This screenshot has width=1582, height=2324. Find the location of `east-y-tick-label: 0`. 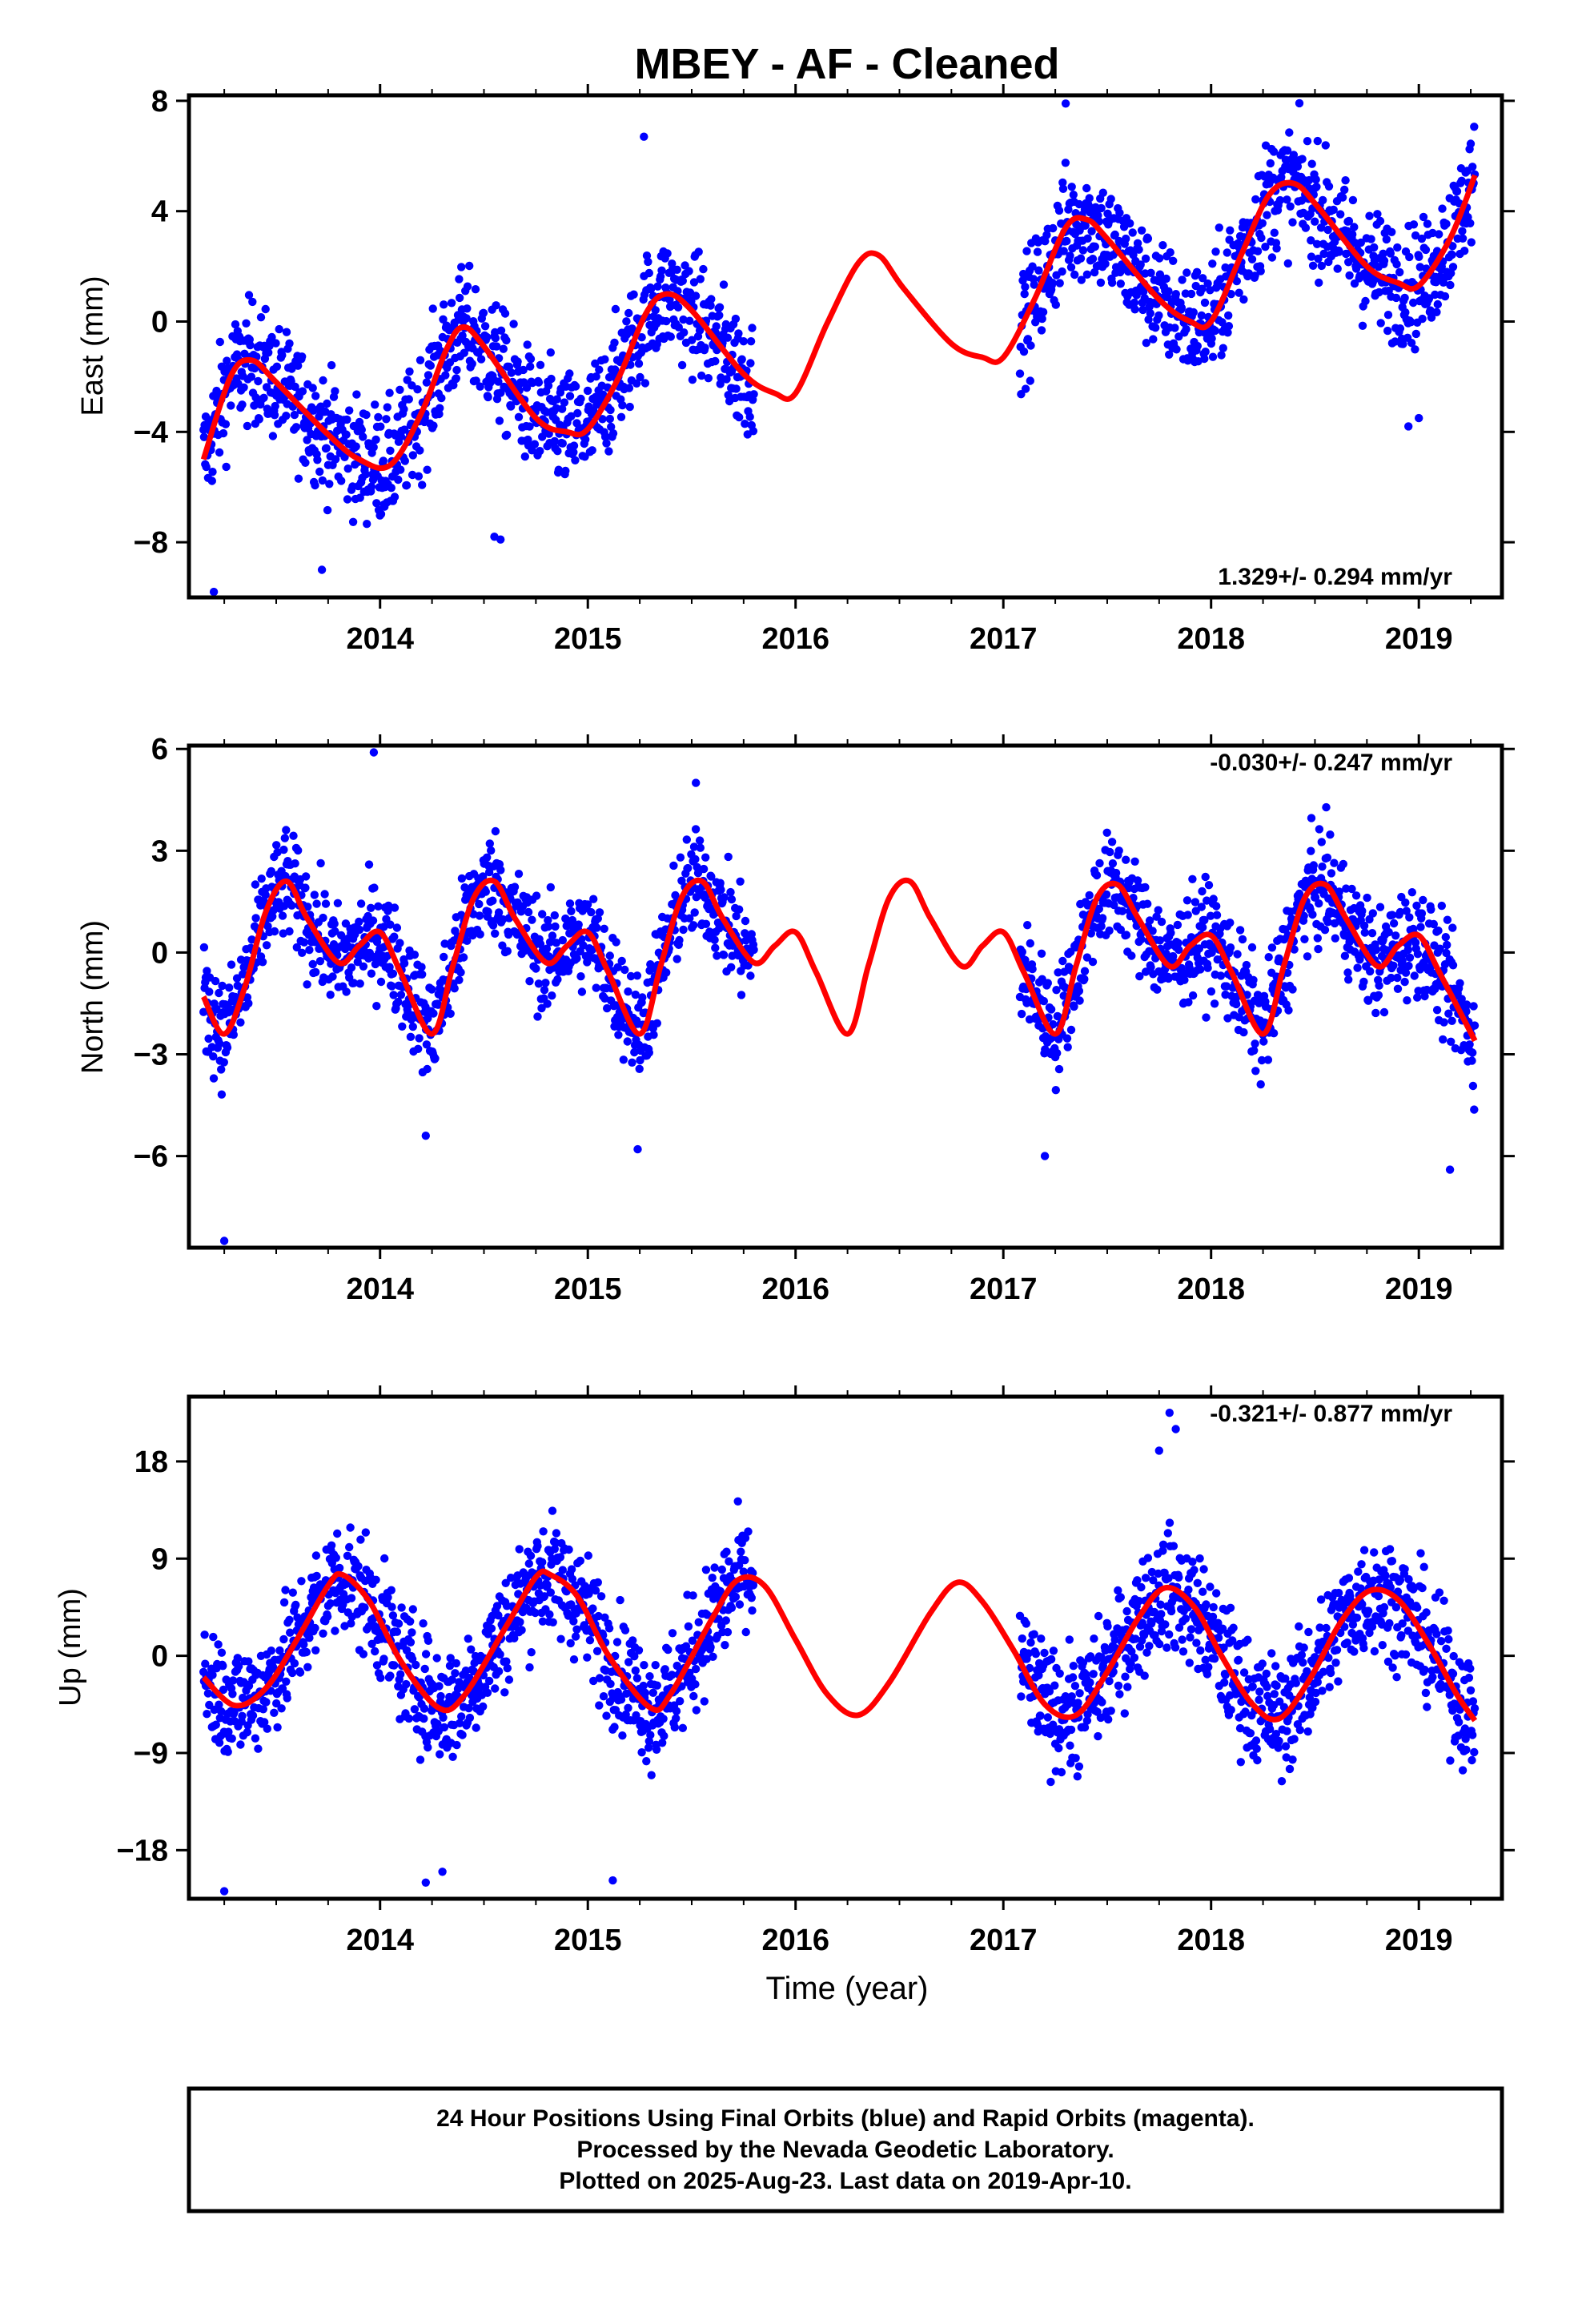

east-y-tick-label: 0 is located at coordinates (159, 322).